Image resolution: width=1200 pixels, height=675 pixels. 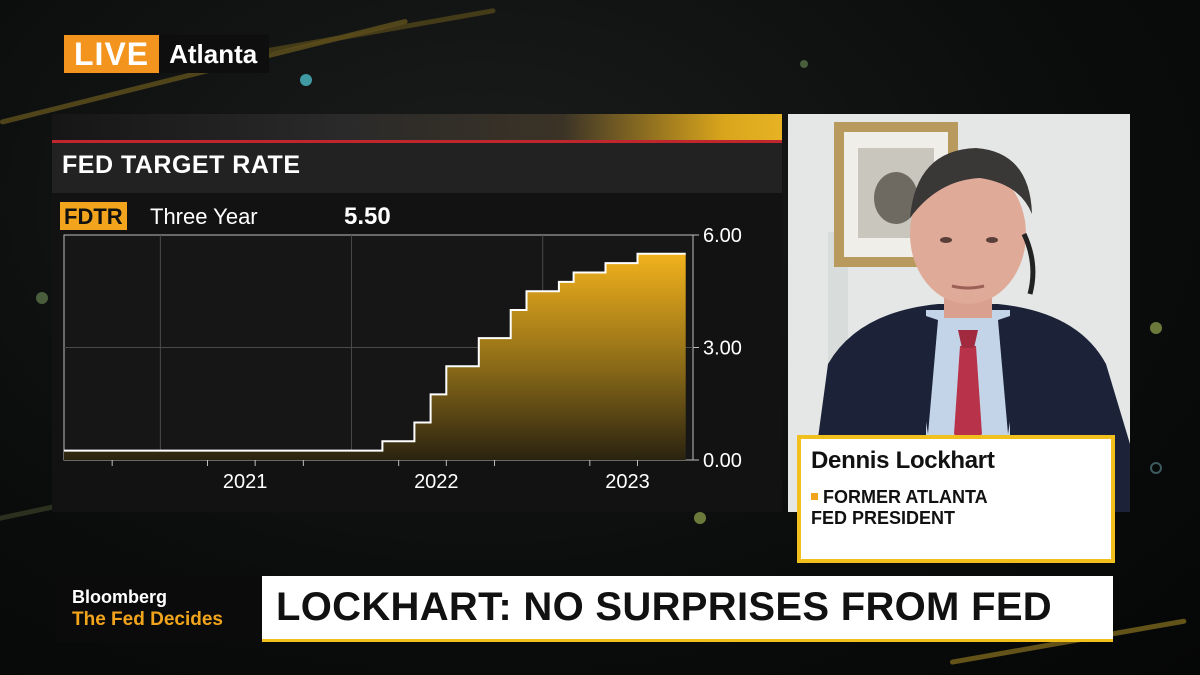 I want to click on title-bullet, so click(x=814, y=496).